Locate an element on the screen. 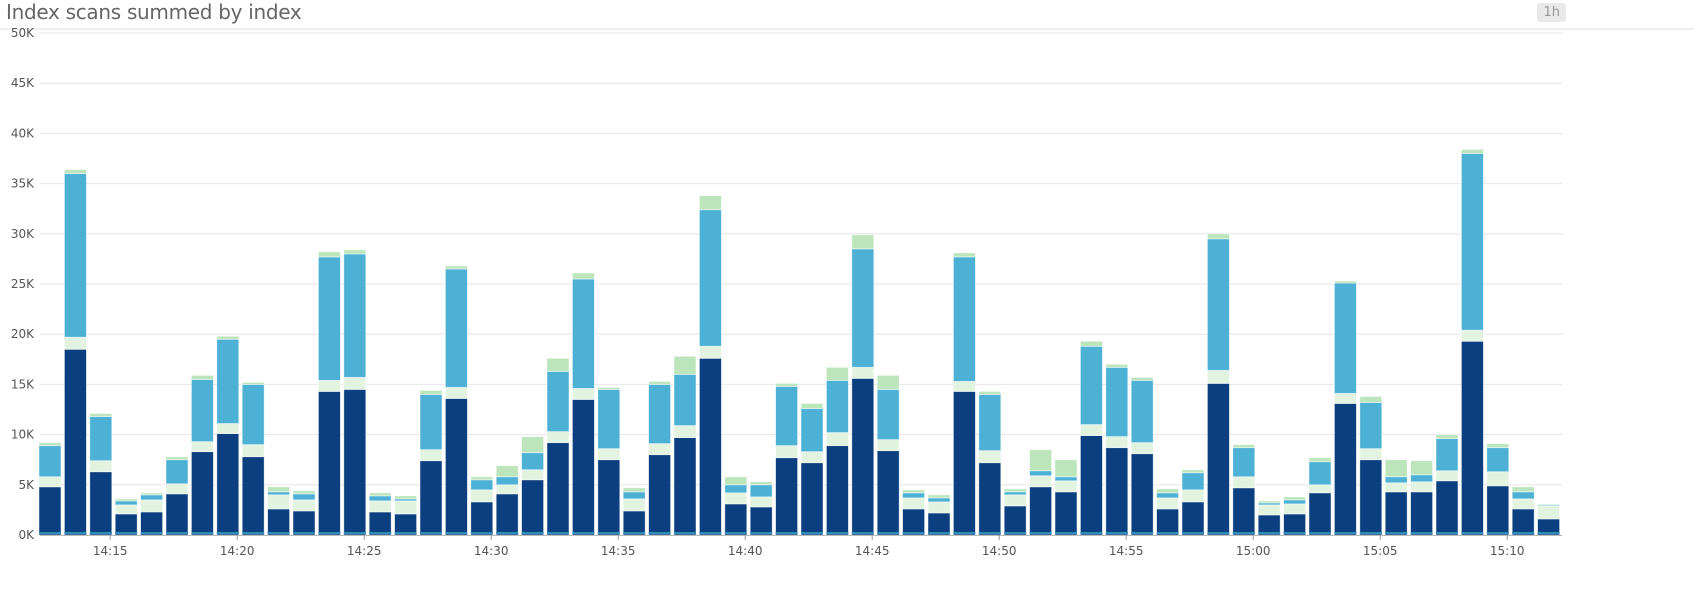 Image resolution: width=1694 pixels, height=607 pixels. x-tick-label: 14:25 is located at coordinates (364, 551).